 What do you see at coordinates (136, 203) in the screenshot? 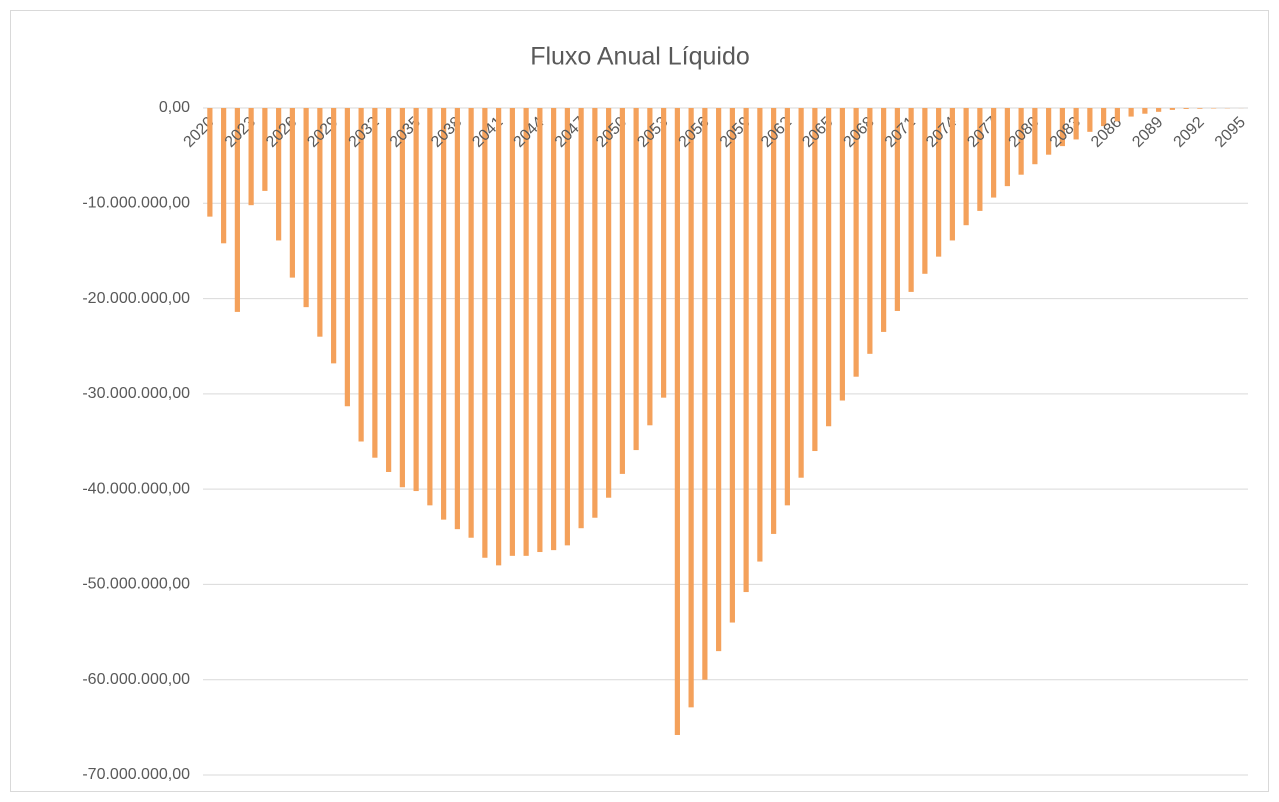
I see `y-tick-label: -10.000.000,00` at bounding box center [136, 203].